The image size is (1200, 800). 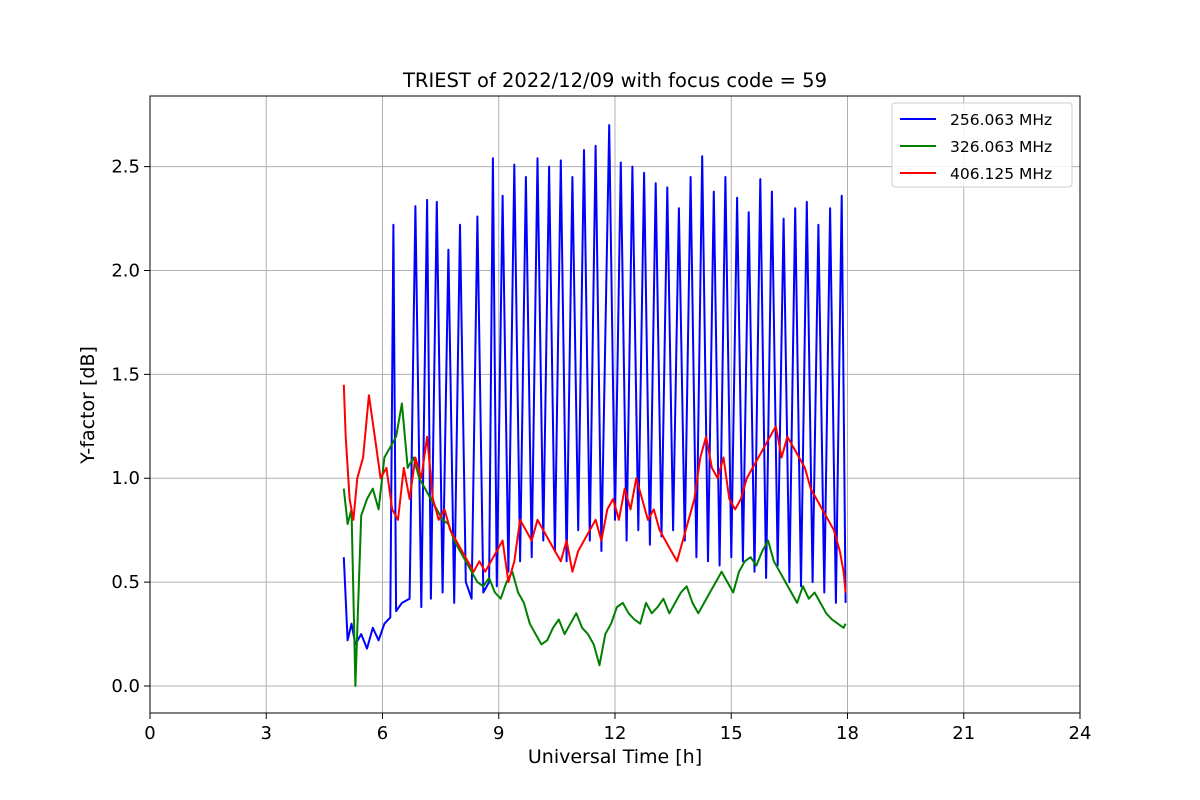 What do you see at coordinates (382, 733) in the screenshot?
I see `x-tick-label: 6` at bounding box center [382, 733].